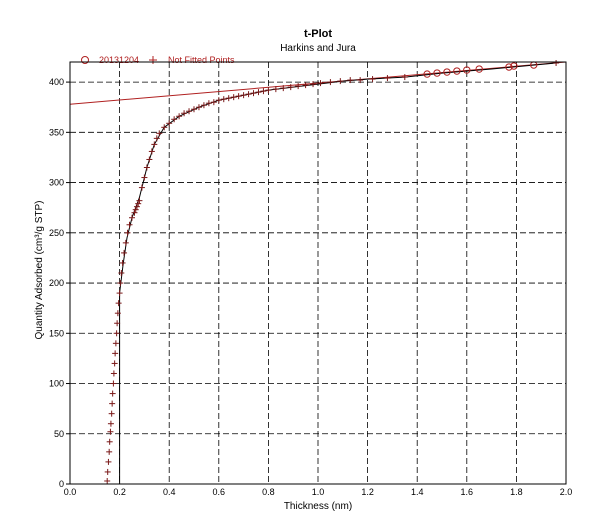 The height and width of the screenshot is (521, 600). I want to click on x-tick-label: 1.4, so click(417, 492).